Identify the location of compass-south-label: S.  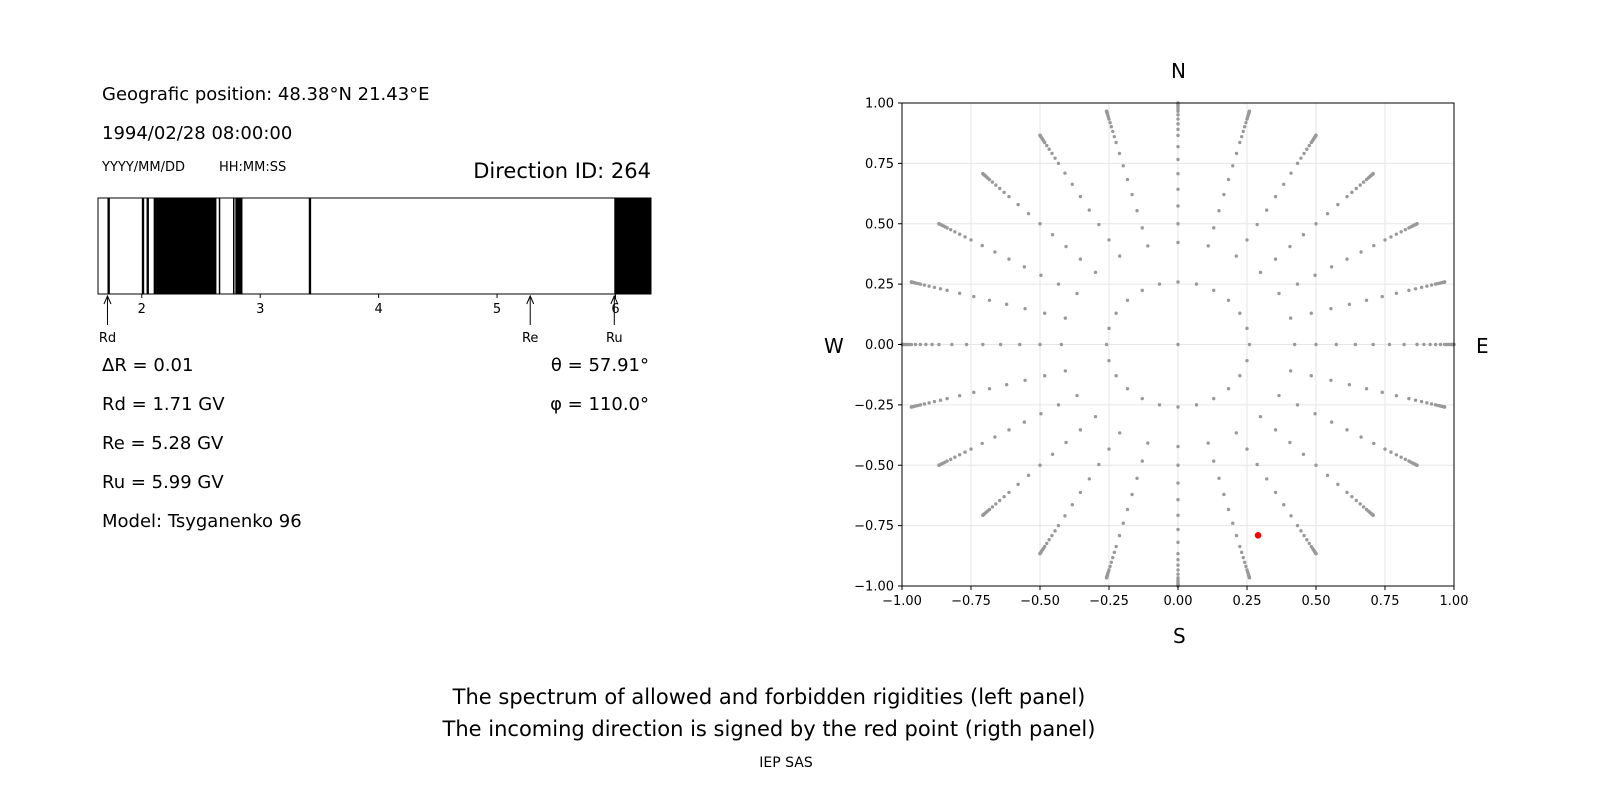
(1179, 636).